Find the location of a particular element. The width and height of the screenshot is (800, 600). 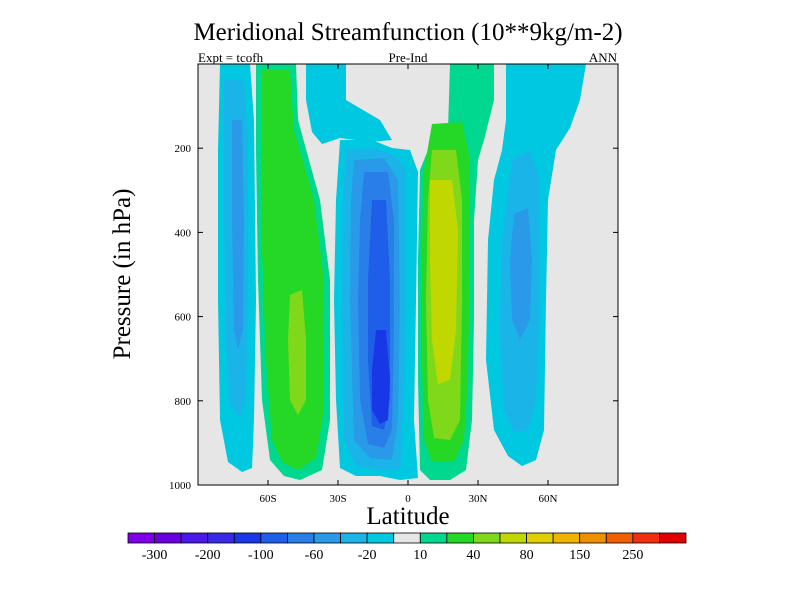

y-axis-label: Pressure (in hPa) is located at coordinates (122, 274).